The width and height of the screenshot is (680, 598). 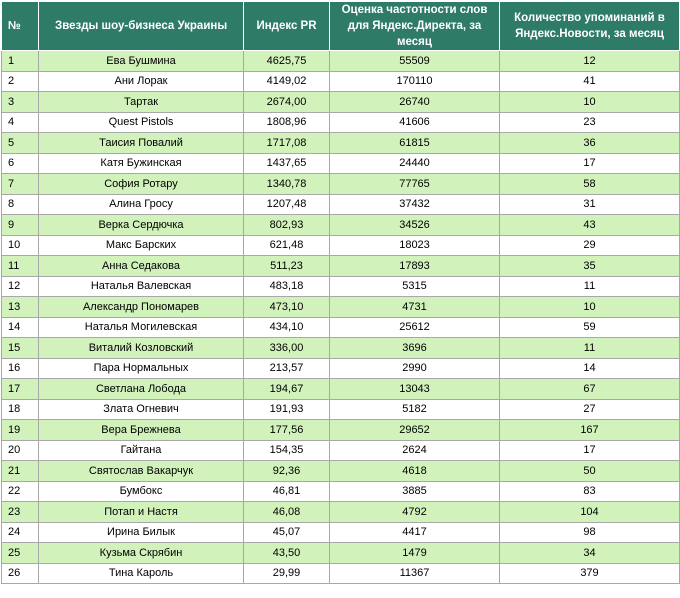 I want to click on row-number-cell: 12, so click(x=20, y=286).